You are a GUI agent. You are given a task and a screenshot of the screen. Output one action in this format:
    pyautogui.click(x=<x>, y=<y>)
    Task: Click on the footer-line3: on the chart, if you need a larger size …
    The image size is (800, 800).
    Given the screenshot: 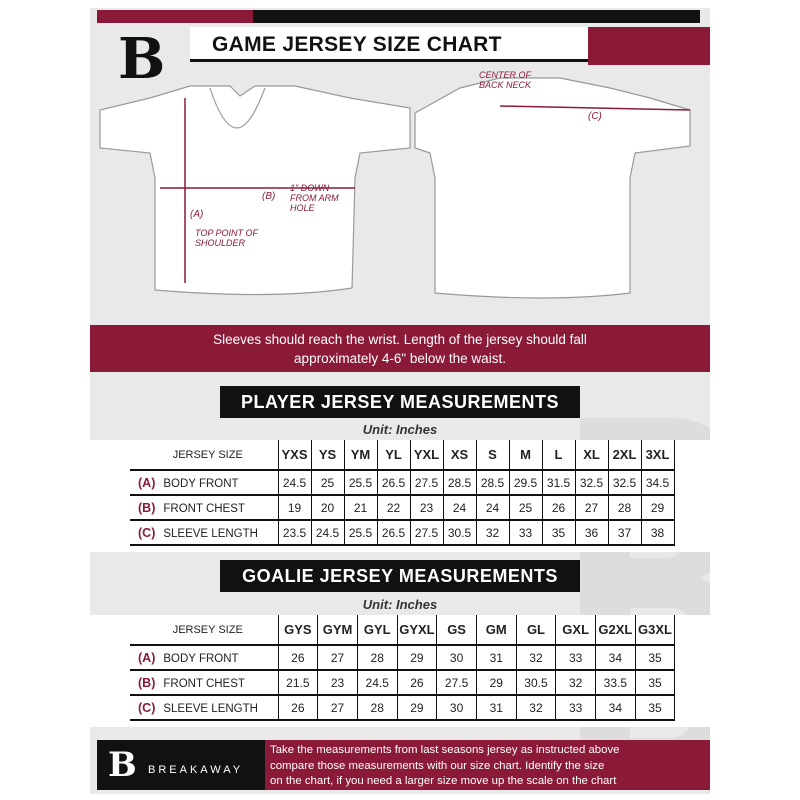 What is the action you would take?
    pyautogui.click(x=443, y=781)
    